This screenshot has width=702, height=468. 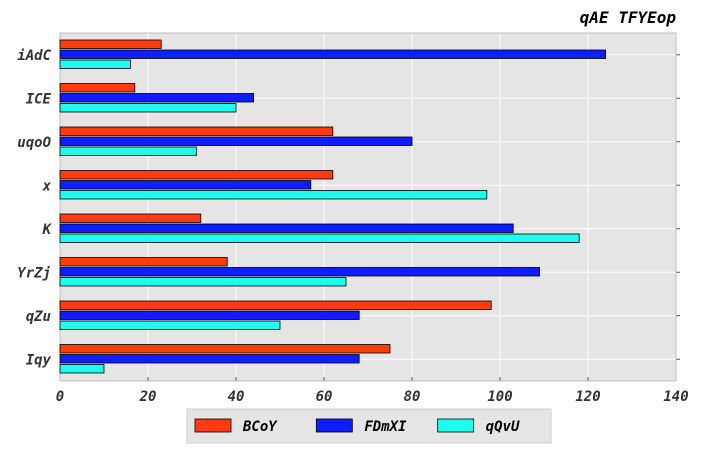 I want to click on legend-swatch-FDmXI, so click(x=334, y=425).